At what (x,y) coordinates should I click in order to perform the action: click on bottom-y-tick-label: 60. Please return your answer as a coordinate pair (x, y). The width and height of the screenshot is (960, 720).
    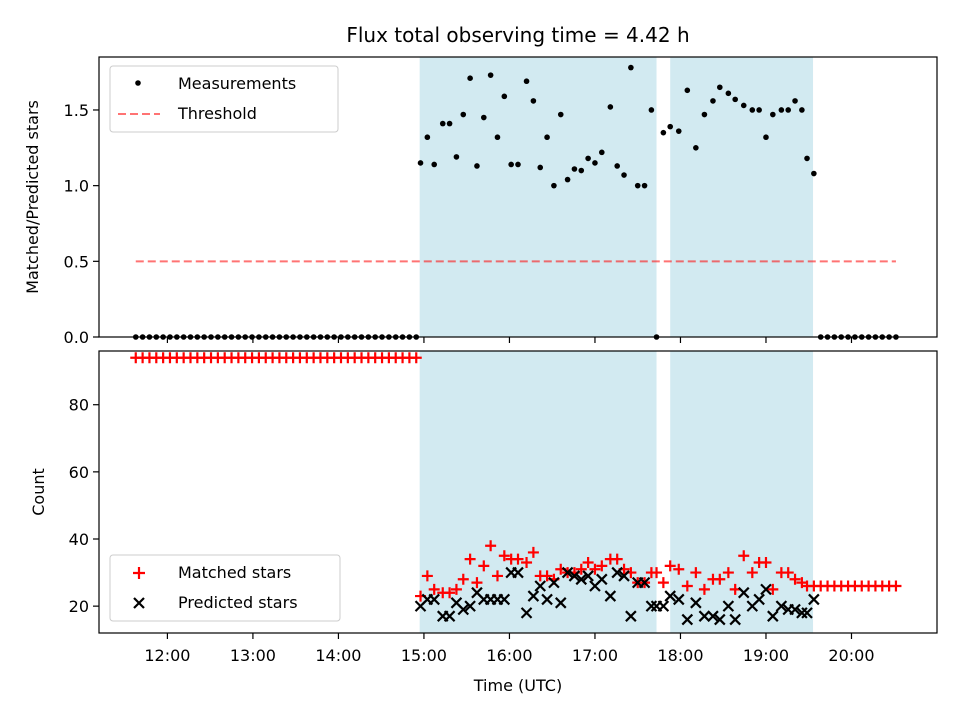
    Looking at the image, I should click on (79, 472).